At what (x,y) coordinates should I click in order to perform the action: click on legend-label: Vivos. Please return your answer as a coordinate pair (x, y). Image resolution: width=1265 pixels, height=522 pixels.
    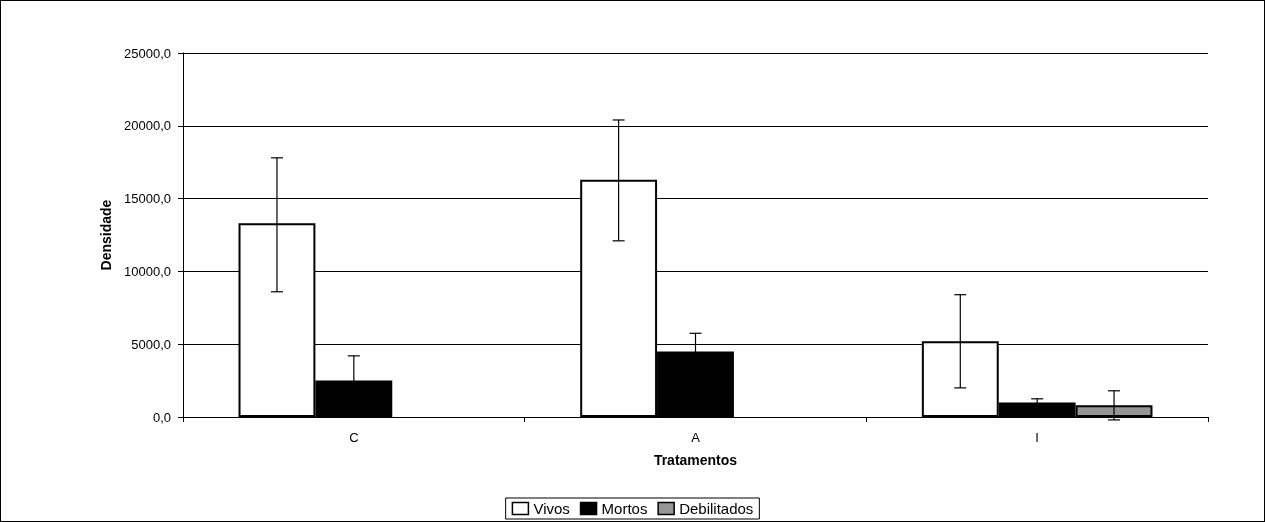
    Looking at the image, I should click on (551, 508).